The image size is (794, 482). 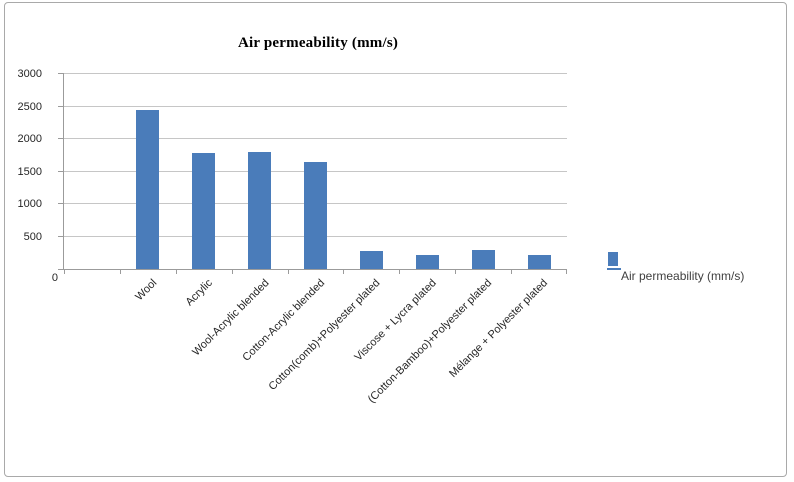 What do you see at coordinates (29, 171) in the screenshot?
I see `y-axis-label: 1500` at bounding box center [29, 171].